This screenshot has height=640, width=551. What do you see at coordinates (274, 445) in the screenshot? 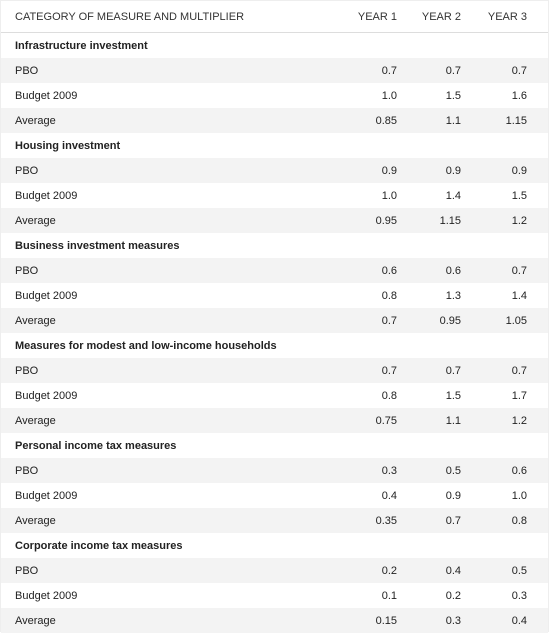
I see `group-title-row: Personal income tax measures` at bounding box center [274, 445].